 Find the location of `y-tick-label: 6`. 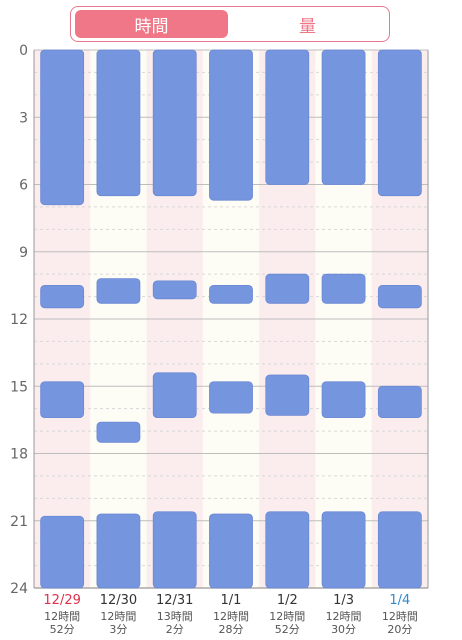

y-tick-label: 6 is located at coordinates (23, 186).